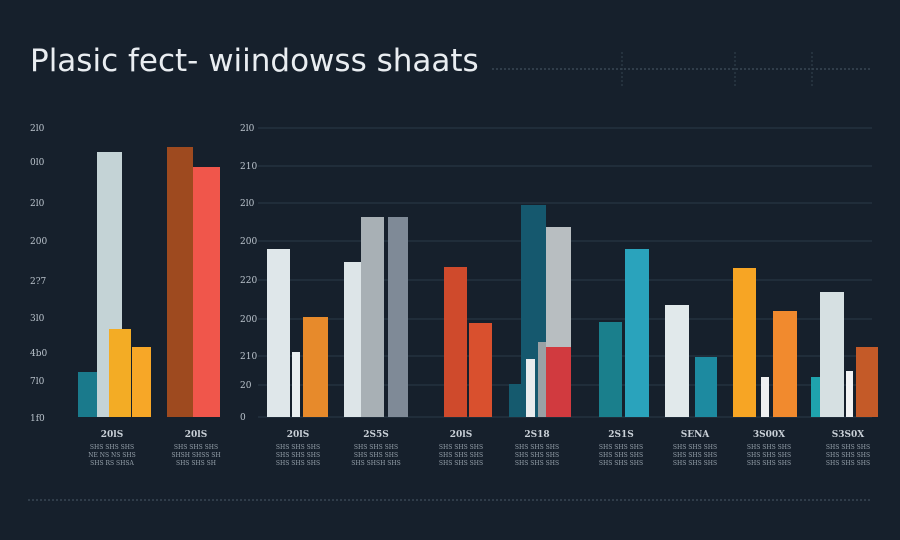 This screenshot has width=900, height=540. Describe the element at coordinates (195, 455) in the screenshot. I see `category-sublabel: SHSH SHSS SH` at that location.